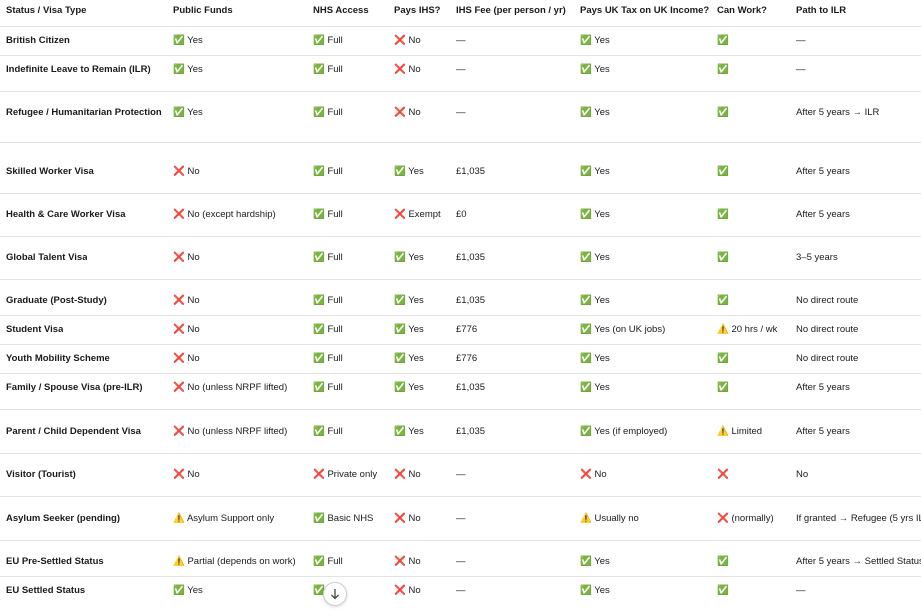  What do you see at coordinates (745, 518) in the screenshot?
I see `table-cell: ❌ (normally)` at bounding box center [745, 518].